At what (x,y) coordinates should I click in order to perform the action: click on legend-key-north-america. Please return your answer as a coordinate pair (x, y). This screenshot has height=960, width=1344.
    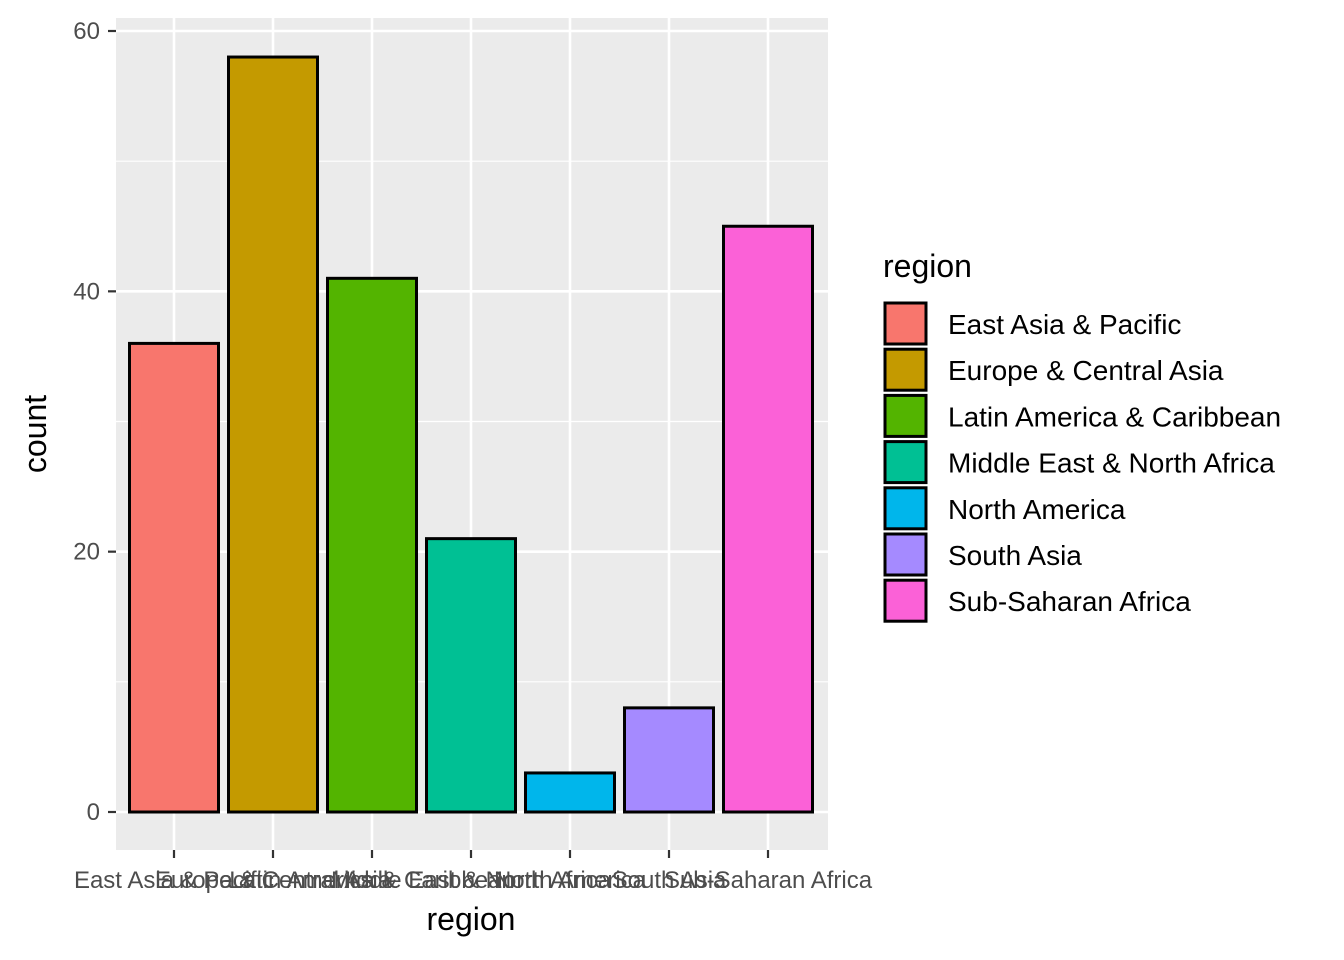
    Looking at the image, I should click on (905, 508).